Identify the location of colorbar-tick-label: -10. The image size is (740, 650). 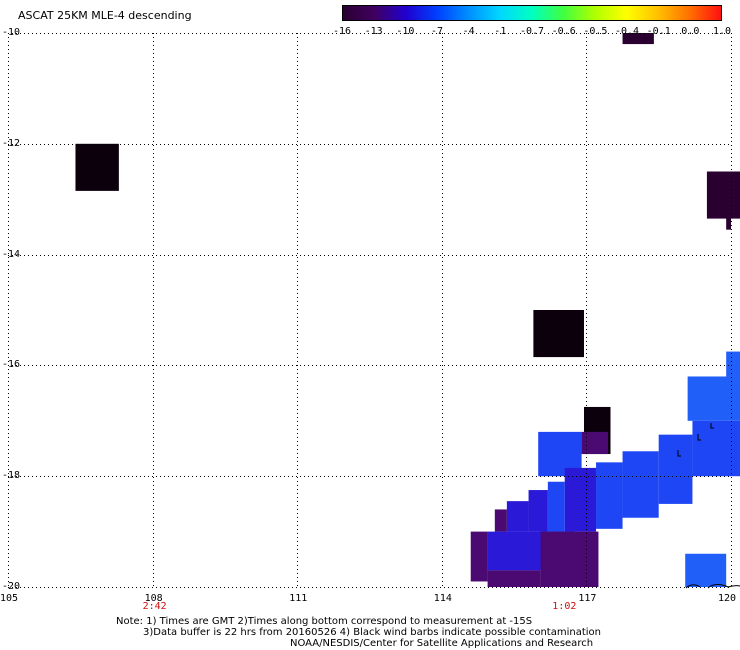
(405, 31).